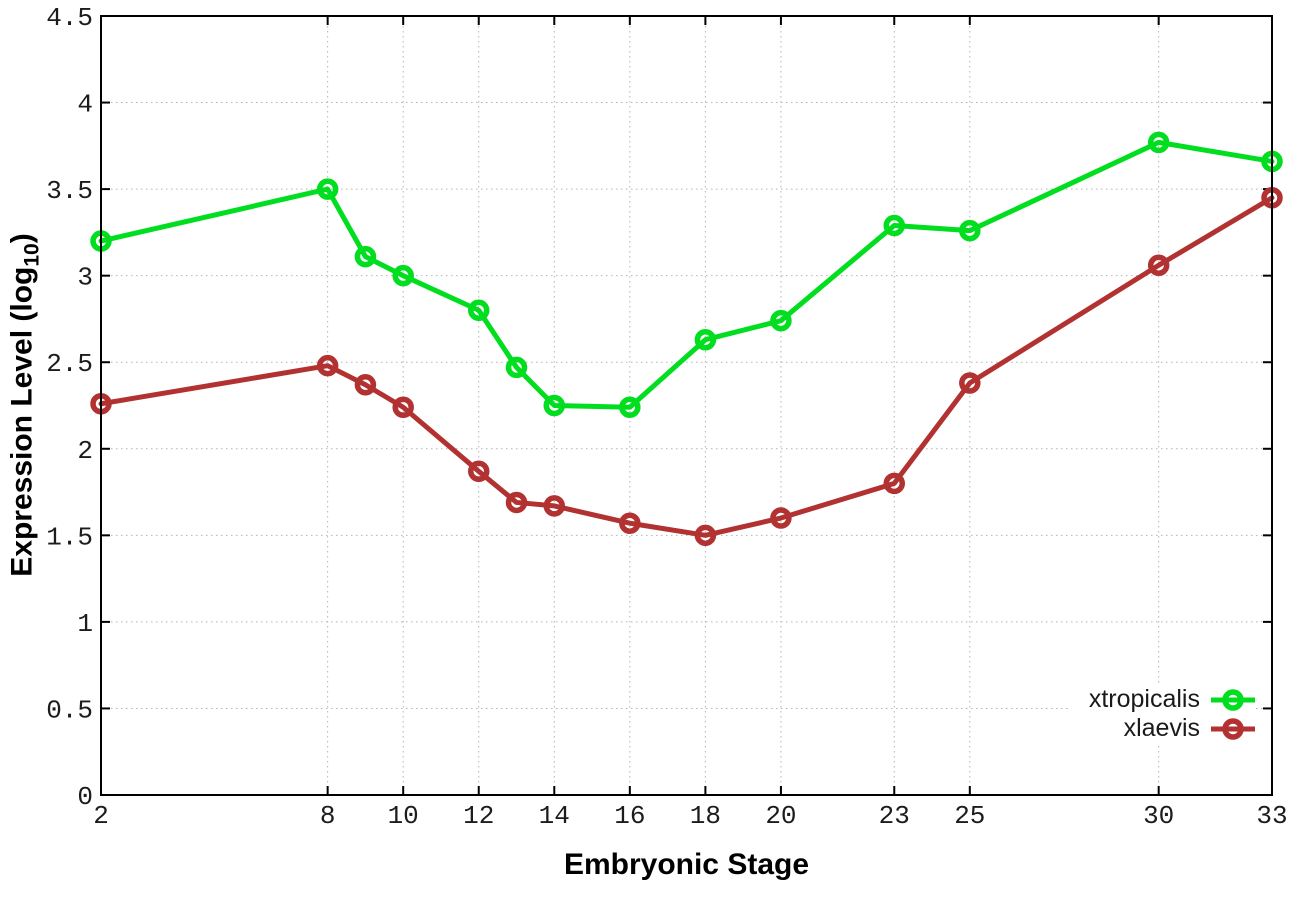  What do you see at coordinates (969, 816) in the screenshot?
I see `x-tick-label-25: 25` at bounding box center [969, 816].